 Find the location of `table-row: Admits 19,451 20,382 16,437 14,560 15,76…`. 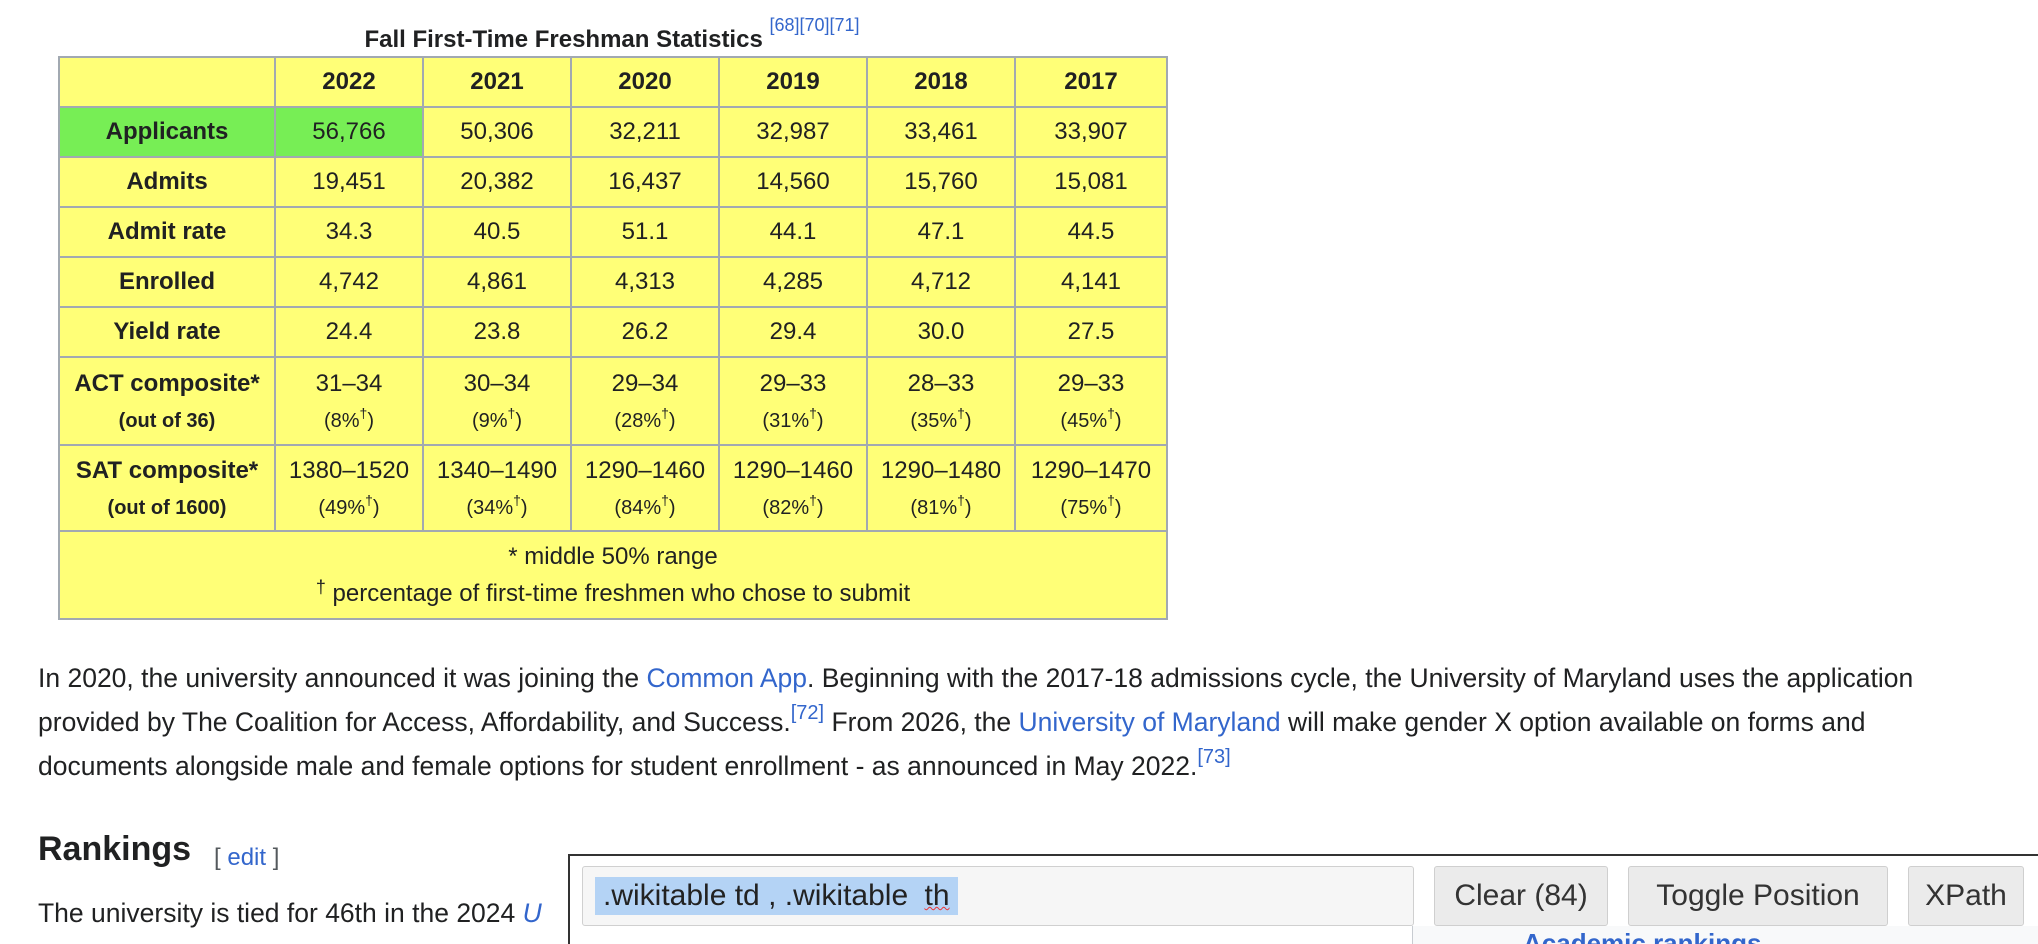

table-row: Admits 19,451 20,382 16,437 14,560 15,76… is located at coordinates (613, 182).